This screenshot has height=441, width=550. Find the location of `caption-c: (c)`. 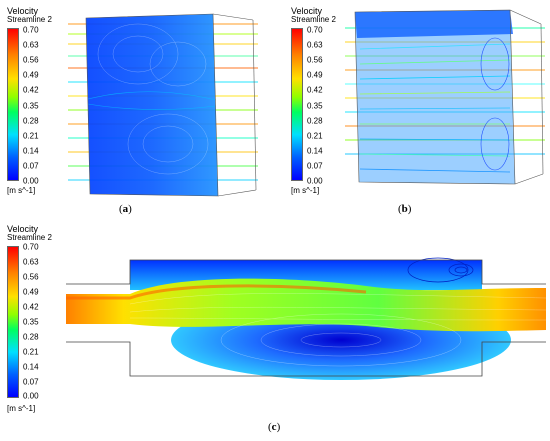

caption-c: (c) is located at coordinates (274, 427).